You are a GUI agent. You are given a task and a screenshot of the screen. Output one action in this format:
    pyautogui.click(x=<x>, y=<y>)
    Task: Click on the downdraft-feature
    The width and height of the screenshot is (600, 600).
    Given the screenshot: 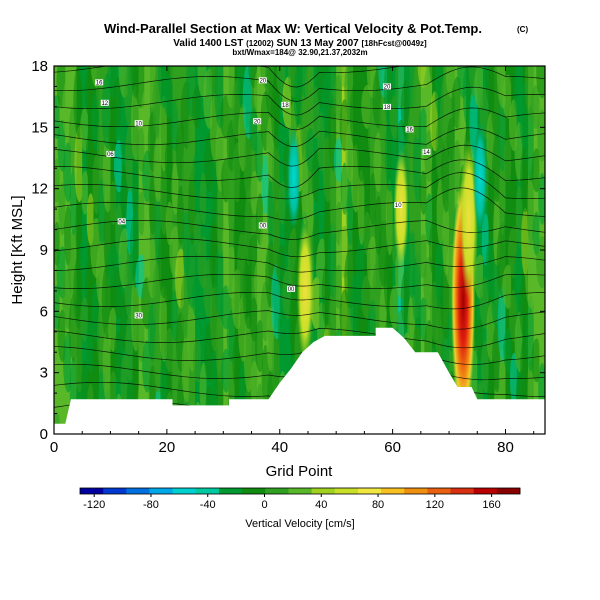 What is the action you would take?
    pyautogui.click(x=293, y=178)
    